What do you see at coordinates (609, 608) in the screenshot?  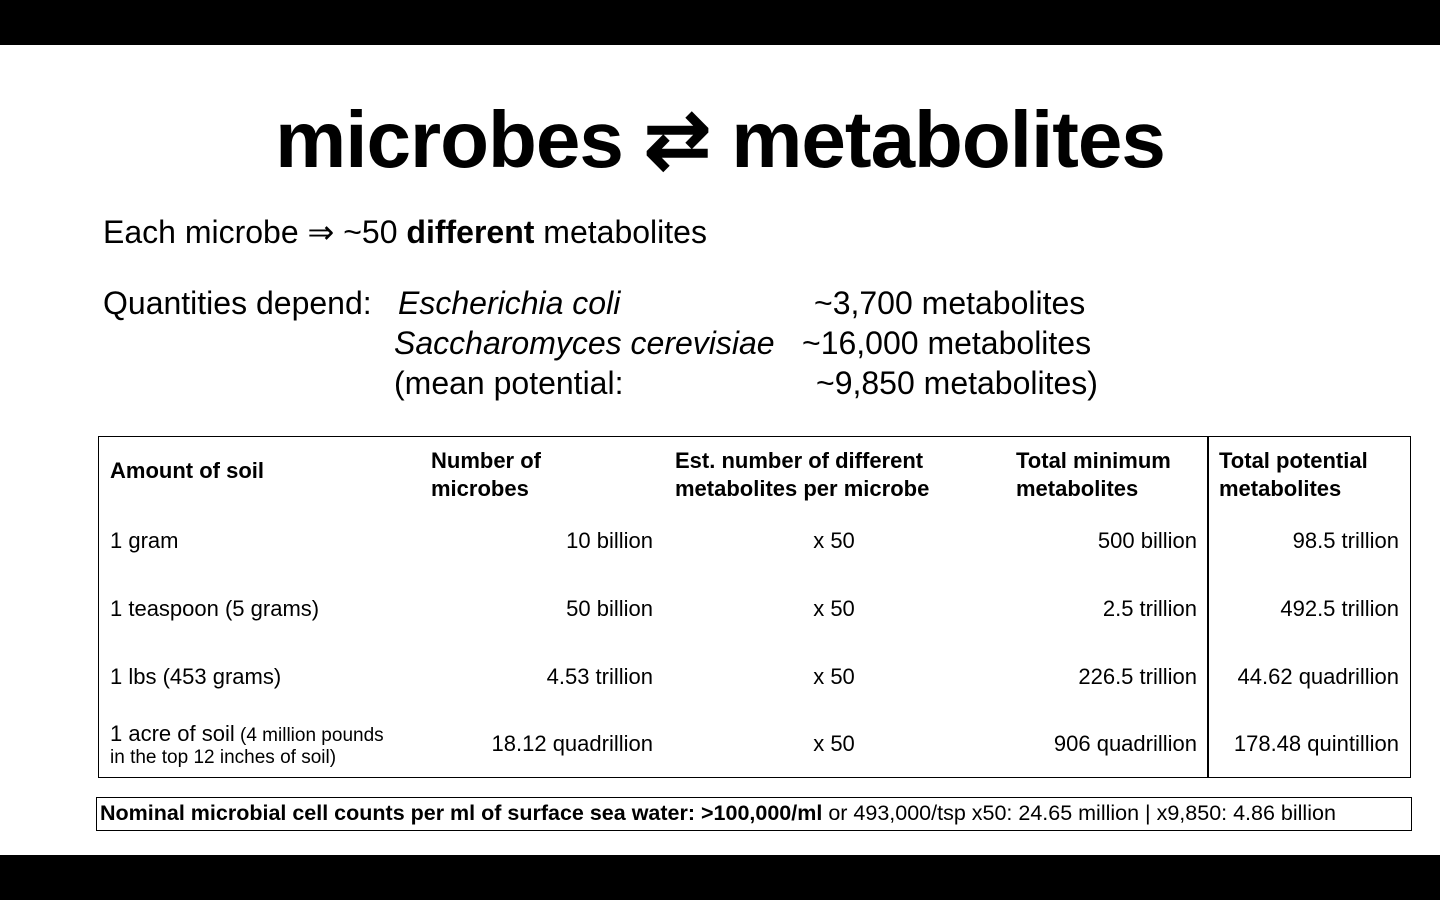 I see `row-2-microbes: 50 billion` at bounding box center [609, 608].